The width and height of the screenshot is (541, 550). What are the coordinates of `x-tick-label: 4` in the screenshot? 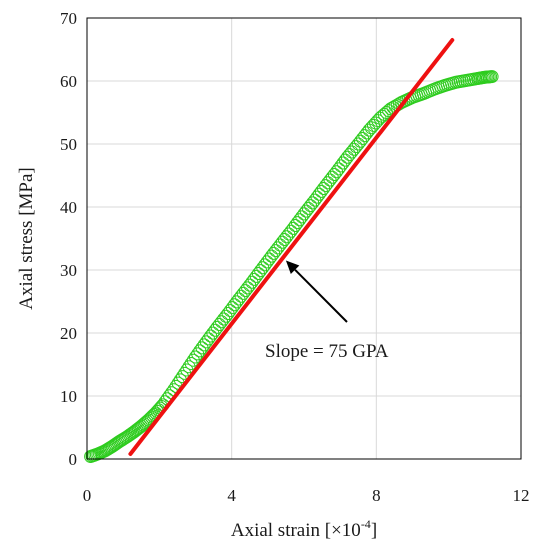 It's located at (231, 495).